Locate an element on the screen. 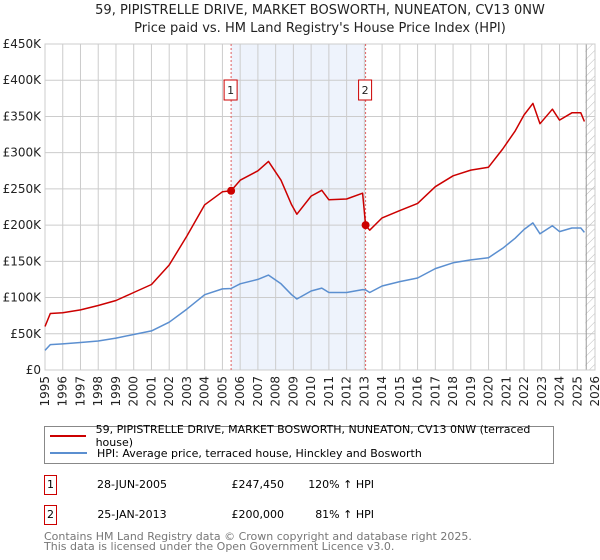 This screenshot has width=600, height=560. x-tick-label: 2026 is located at coordinates (594, 391).